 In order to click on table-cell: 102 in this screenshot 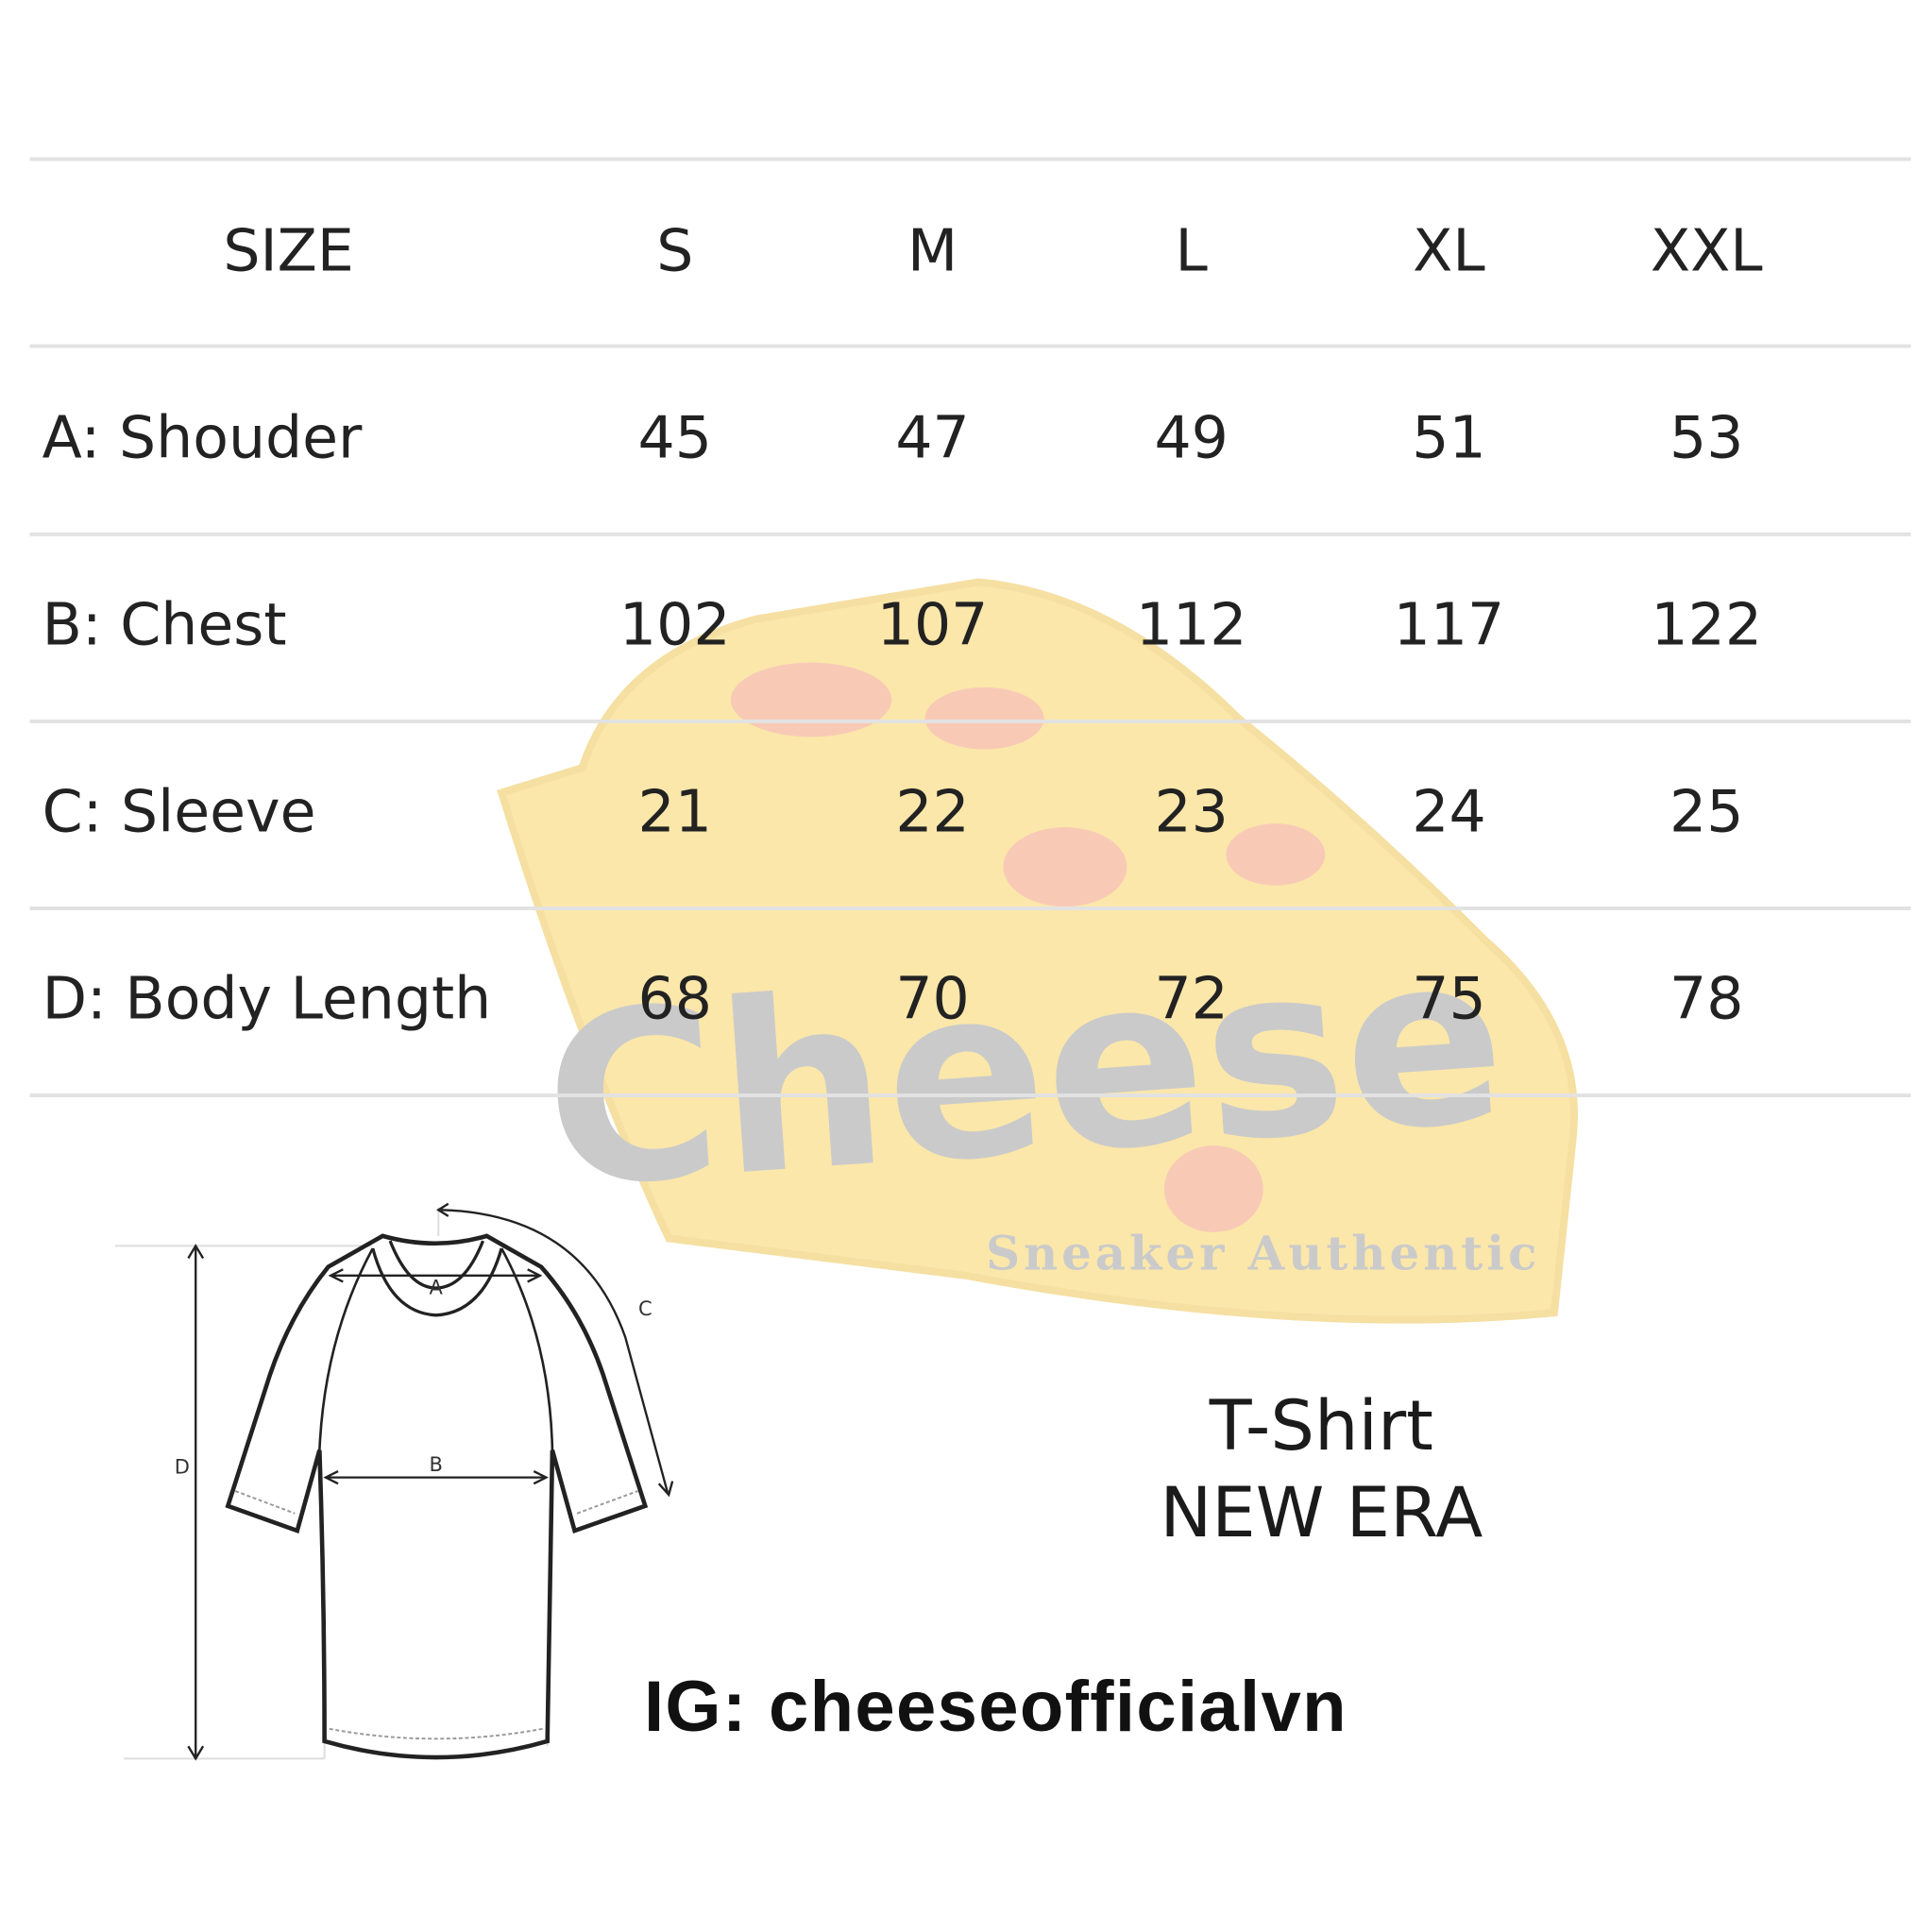, I will do `click(675, 625)`.